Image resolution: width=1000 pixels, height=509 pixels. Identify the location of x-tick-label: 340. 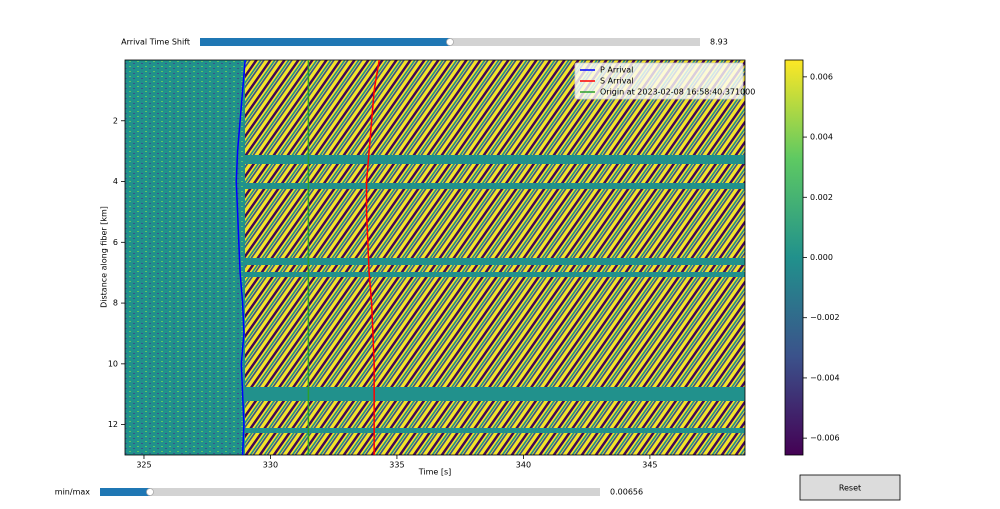
(523, 465).